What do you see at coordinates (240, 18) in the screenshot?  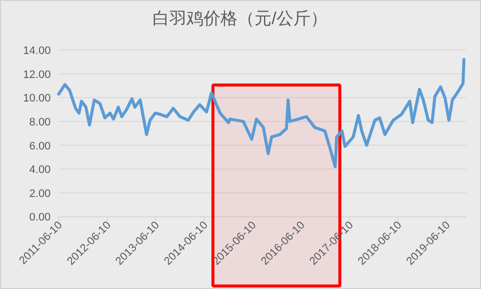 I see `chart-title: 白羽鸡价格（元/公斤）` at bounding box center [240, 18].